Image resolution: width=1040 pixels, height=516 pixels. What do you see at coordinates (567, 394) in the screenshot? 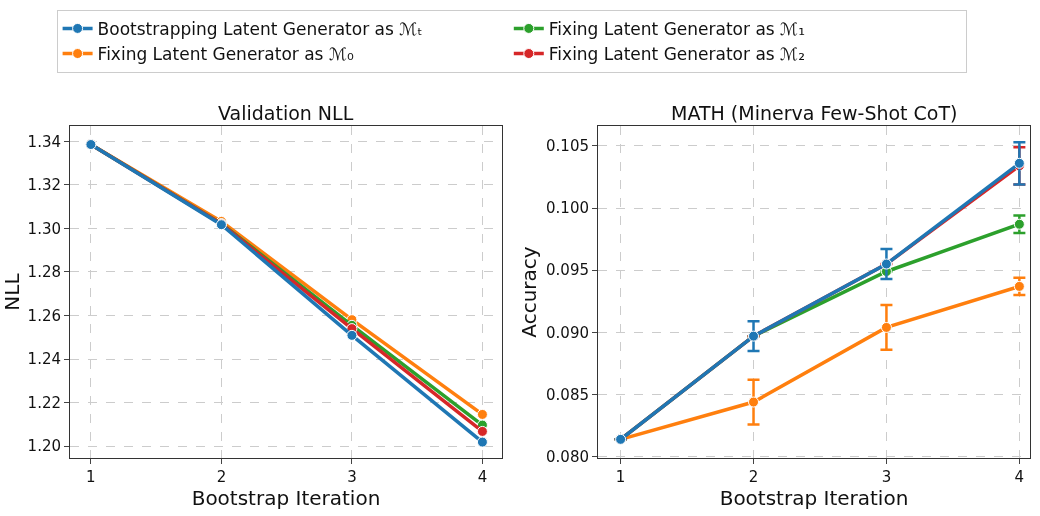
I see `y-tick-label: 0.085` at bounding box center [567, 394].